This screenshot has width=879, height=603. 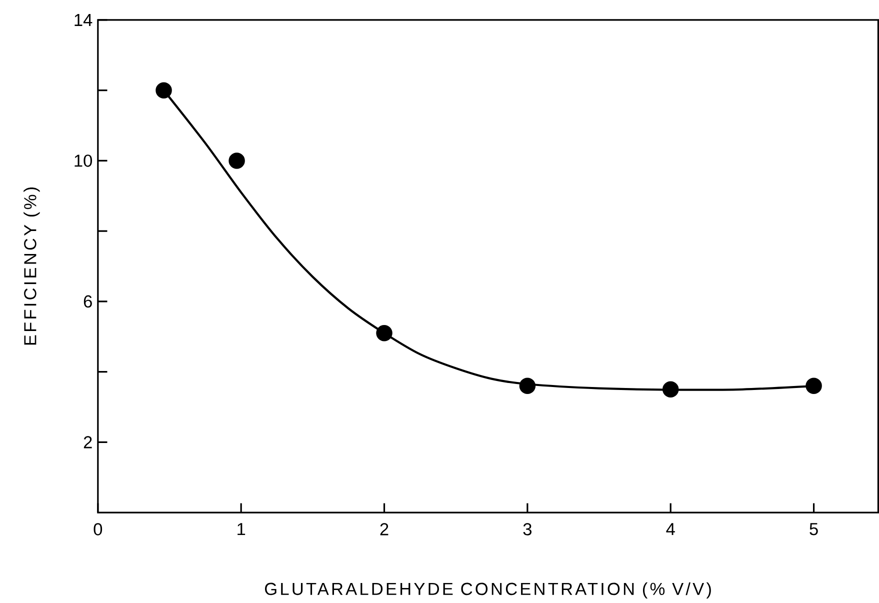 What do you see at coordinates (83, 20) in the screenshot?
I see `y-tick-label: 14` at bounding box center [83, 20].